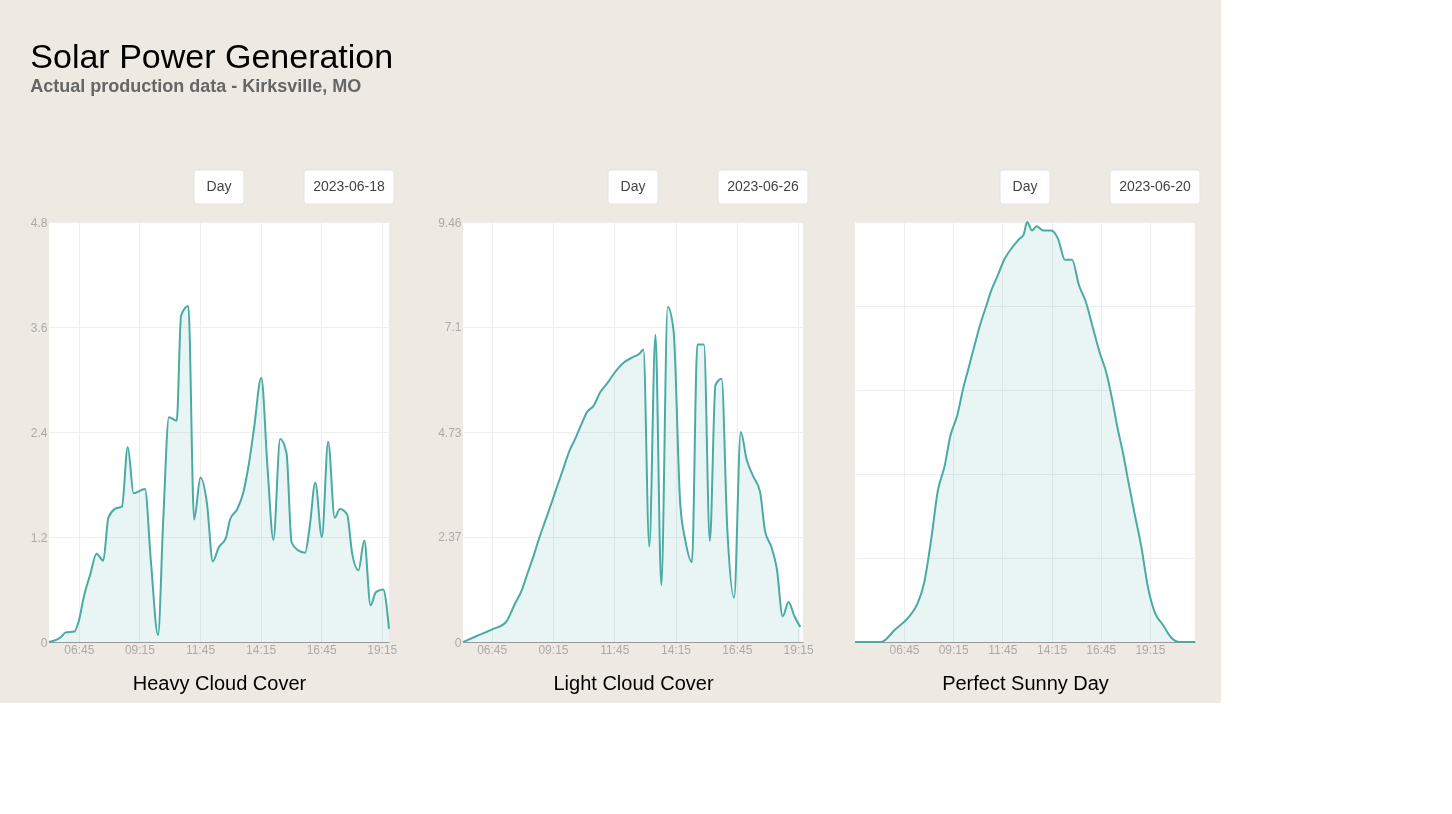 This screenshot has width=1452, height=814. Describe the element at coordinates (39, 432) in the screenshot. I see `y-tick-label: 2.4` at that location.